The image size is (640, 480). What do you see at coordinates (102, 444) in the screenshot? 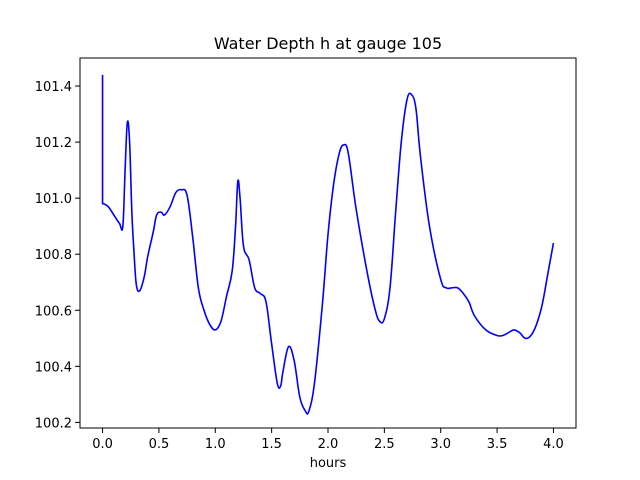
I see `x-tick-label: 0.0` at bounding box center [102, 444].